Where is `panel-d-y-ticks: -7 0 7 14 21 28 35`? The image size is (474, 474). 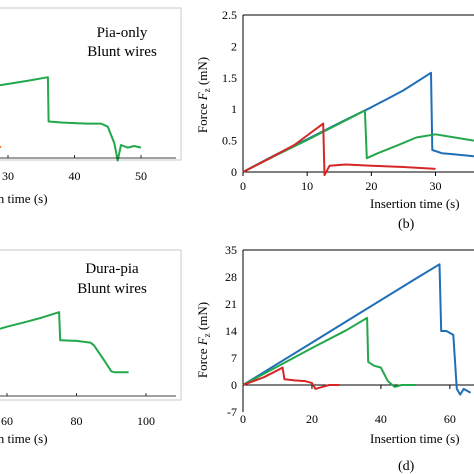 panel-d-y-ticks: -7 0 7 14 21 28 35 is located at coordinates (231, 331).